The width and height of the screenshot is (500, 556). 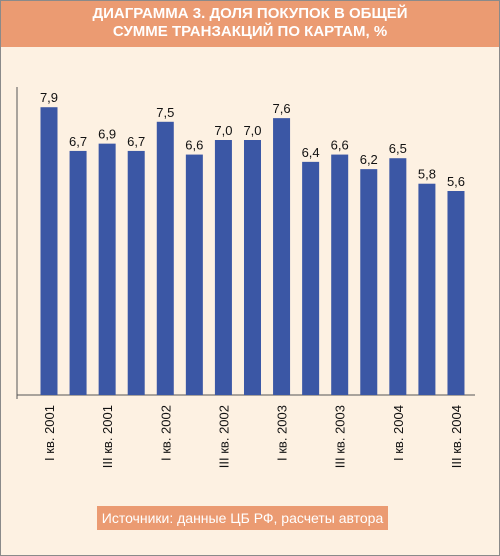 I want to click on data-label-11: 6,6, so click(x=340, y=145).